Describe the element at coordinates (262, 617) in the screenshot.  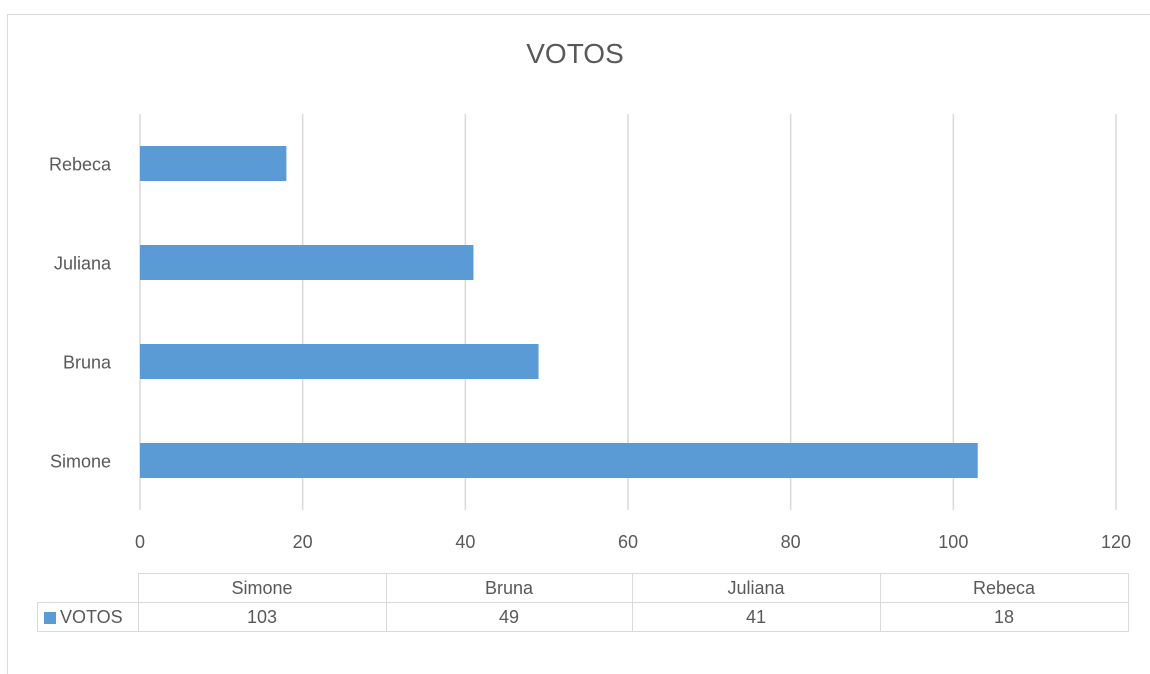
I see `data-table-cell: 103` at that location.